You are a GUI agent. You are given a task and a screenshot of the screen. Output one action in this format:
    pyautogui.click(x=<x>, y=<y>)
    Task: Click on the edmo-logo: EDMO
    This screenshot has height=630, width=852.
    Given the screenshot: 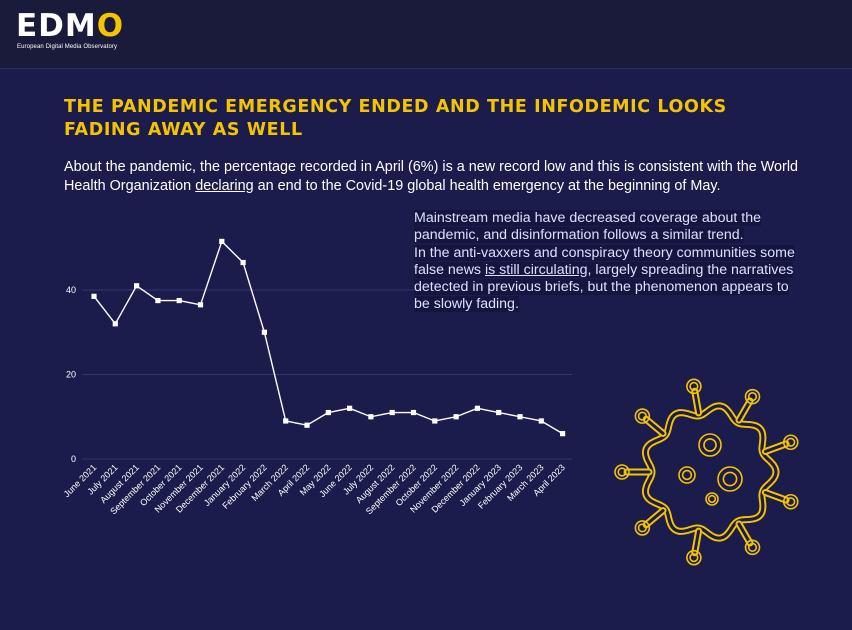 What is the action you would take?
    pyautogui.click(x=70, y=26)
    